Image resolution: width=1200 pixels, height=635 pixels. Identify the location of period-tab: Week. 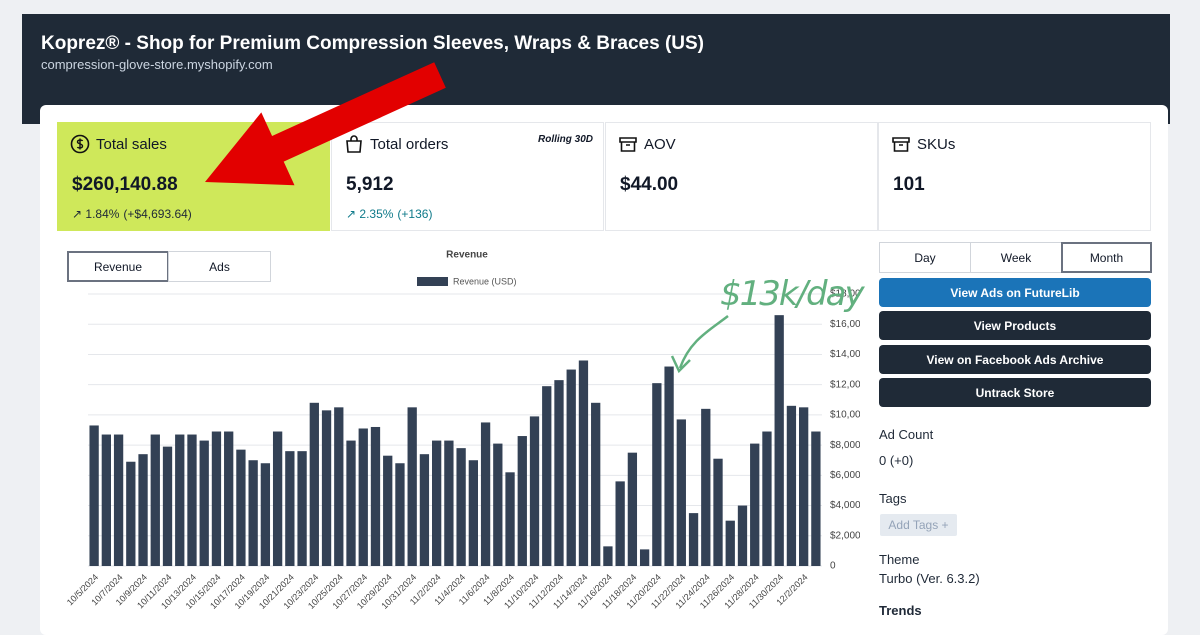
(1016, 257).